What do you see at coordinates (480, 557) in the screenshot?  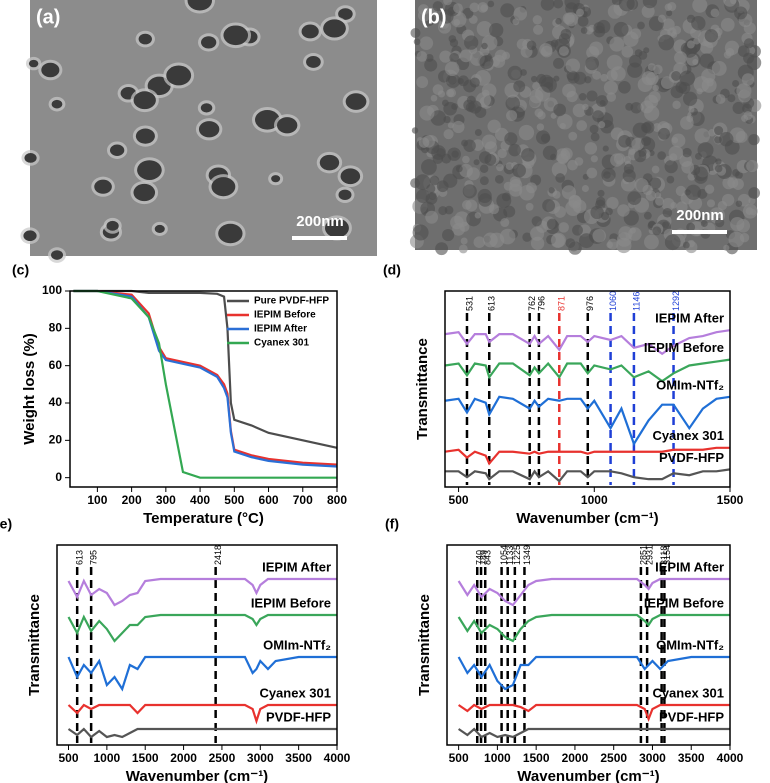 I see `reference-label: 740` at bounding box center [480, 557].